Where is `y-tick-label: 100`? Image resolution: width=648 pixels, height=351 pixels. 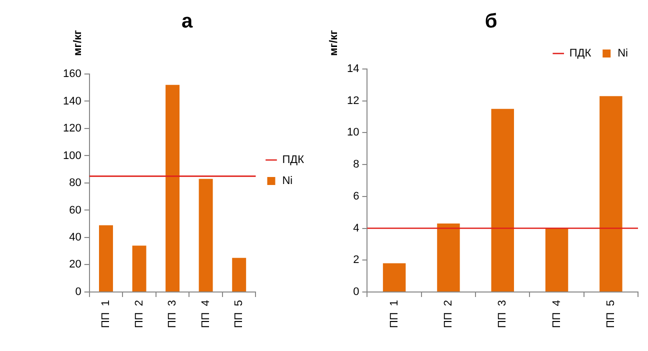 y-tick-label: 100 is located at coordinates (72, 156).